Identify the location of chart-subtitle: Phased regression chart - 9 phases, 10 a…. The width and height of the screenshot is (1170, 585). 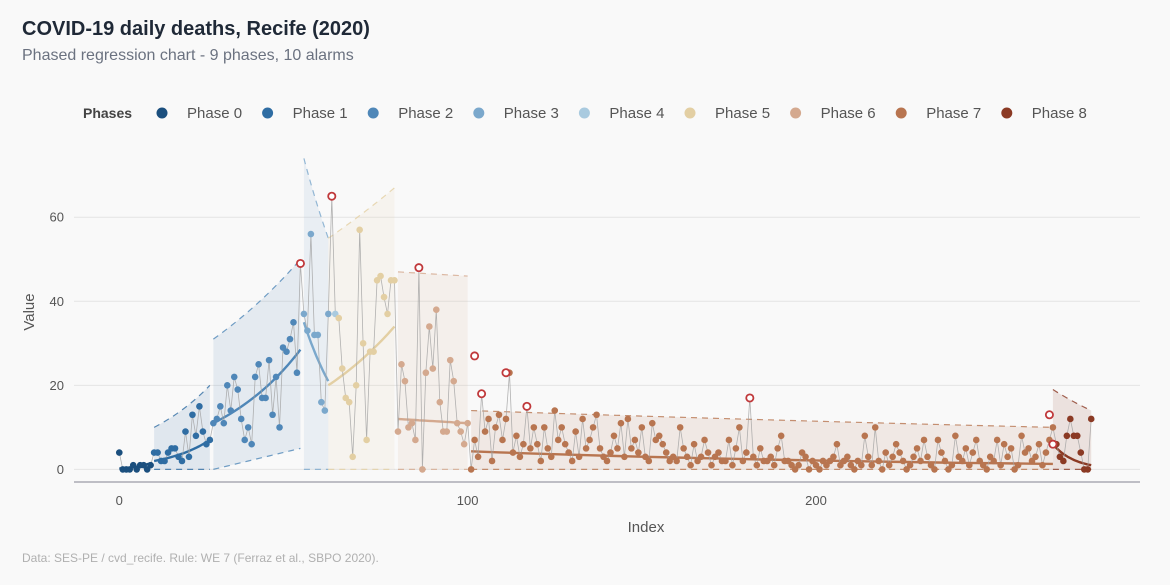
(188, 55).